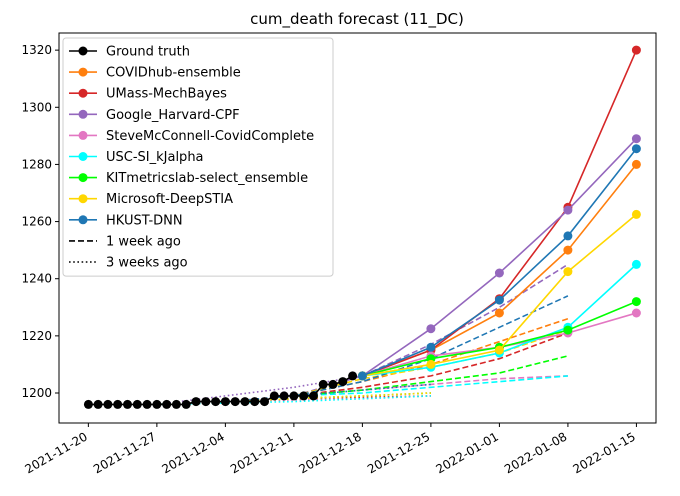  I want to click on x-tick-label-3: 2021-12-11, so click(261, 452).